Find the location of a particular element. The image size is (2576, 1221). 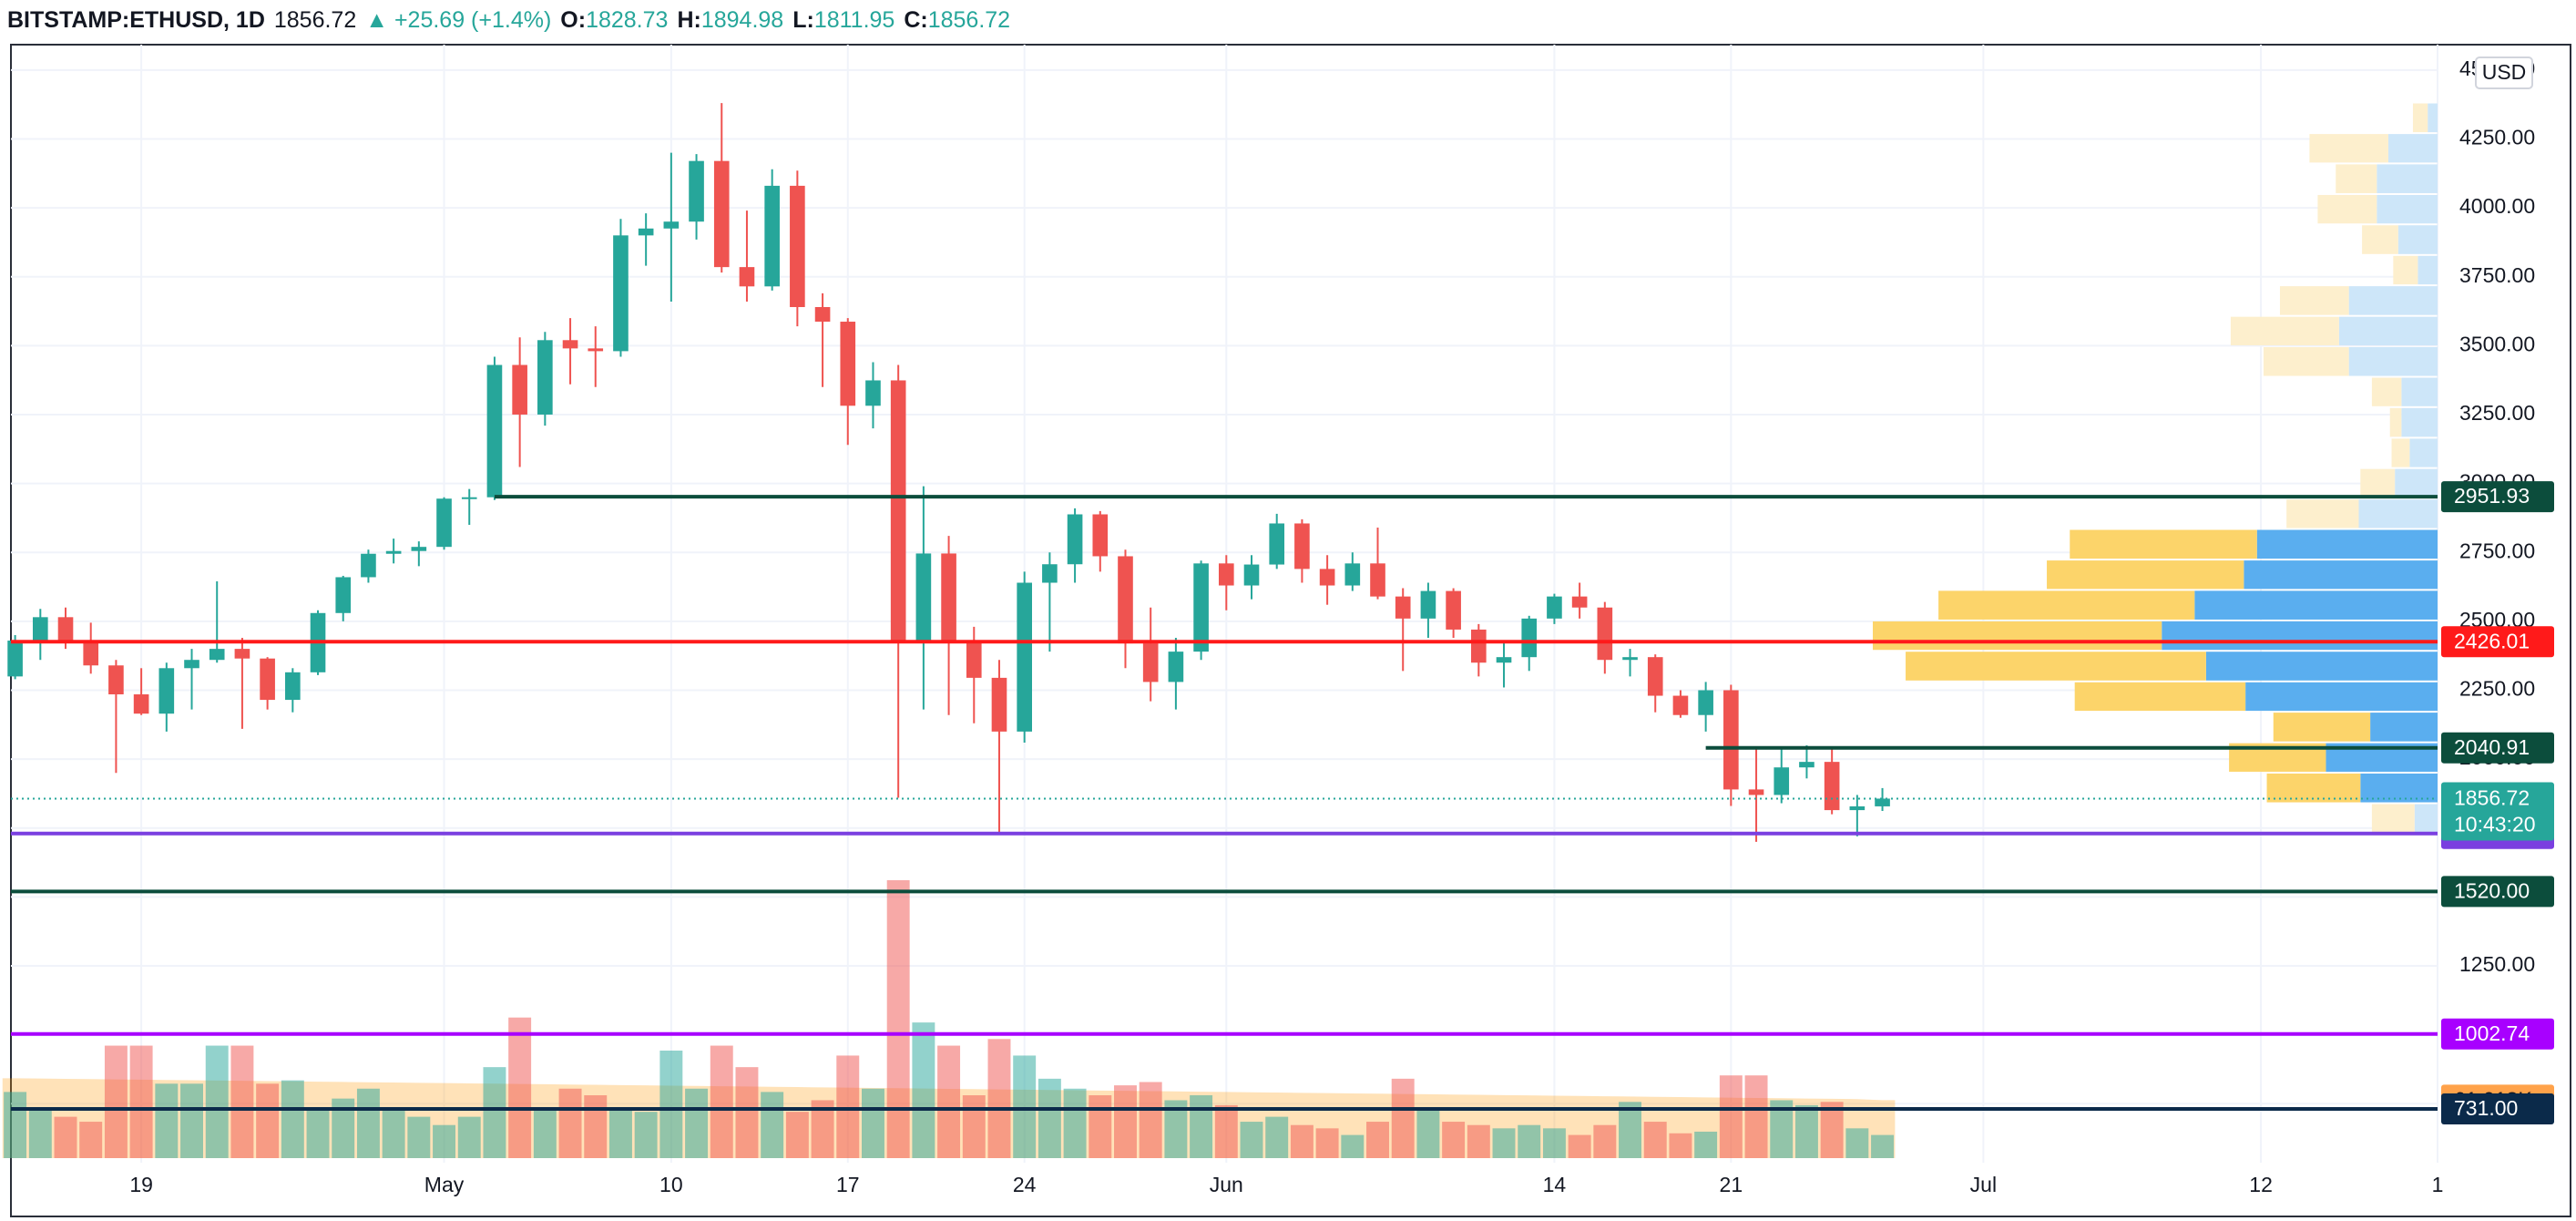

y-tick-label: 4000.00 is located at coordinates (2497, 206).